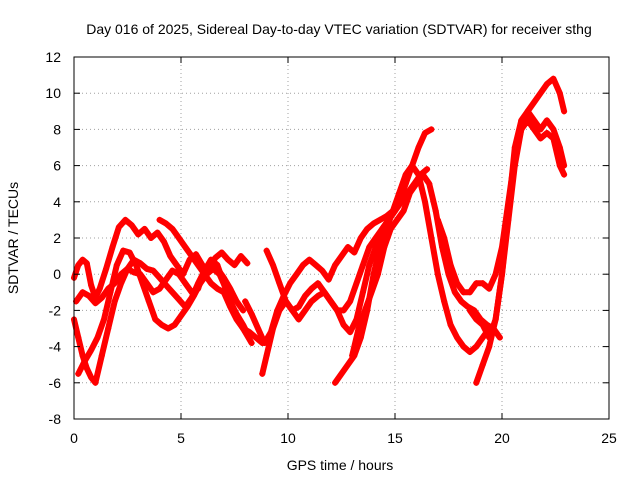 This screenshot has height=480, width=640. Describe the element at coordinates (53, 93) in the screenshot. I see `y-tick-label: 10` at that location.